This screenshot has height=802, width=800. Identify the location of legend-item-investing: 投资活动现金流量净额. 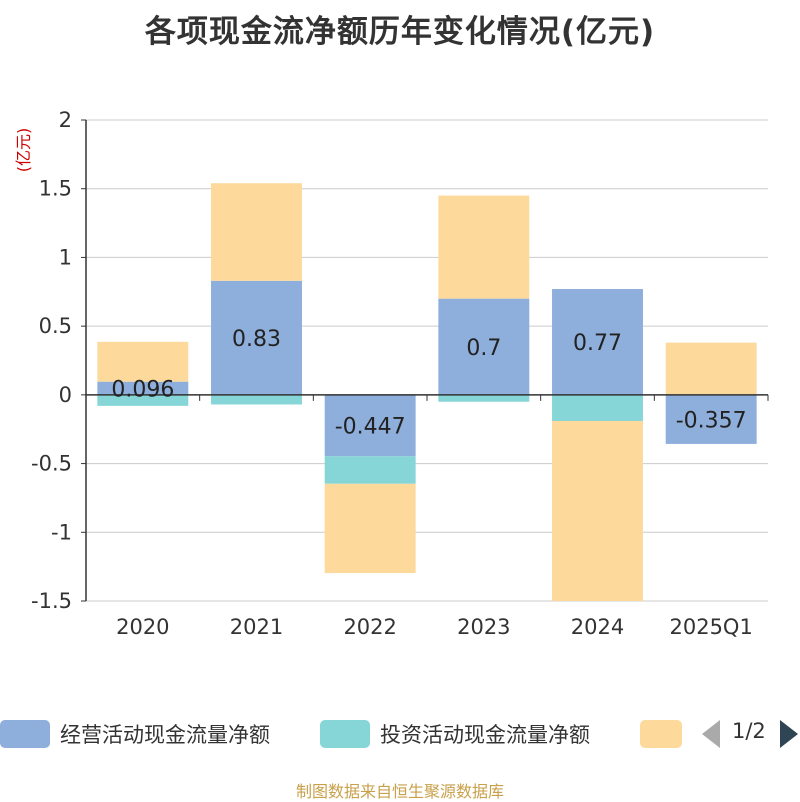
(475, 734).